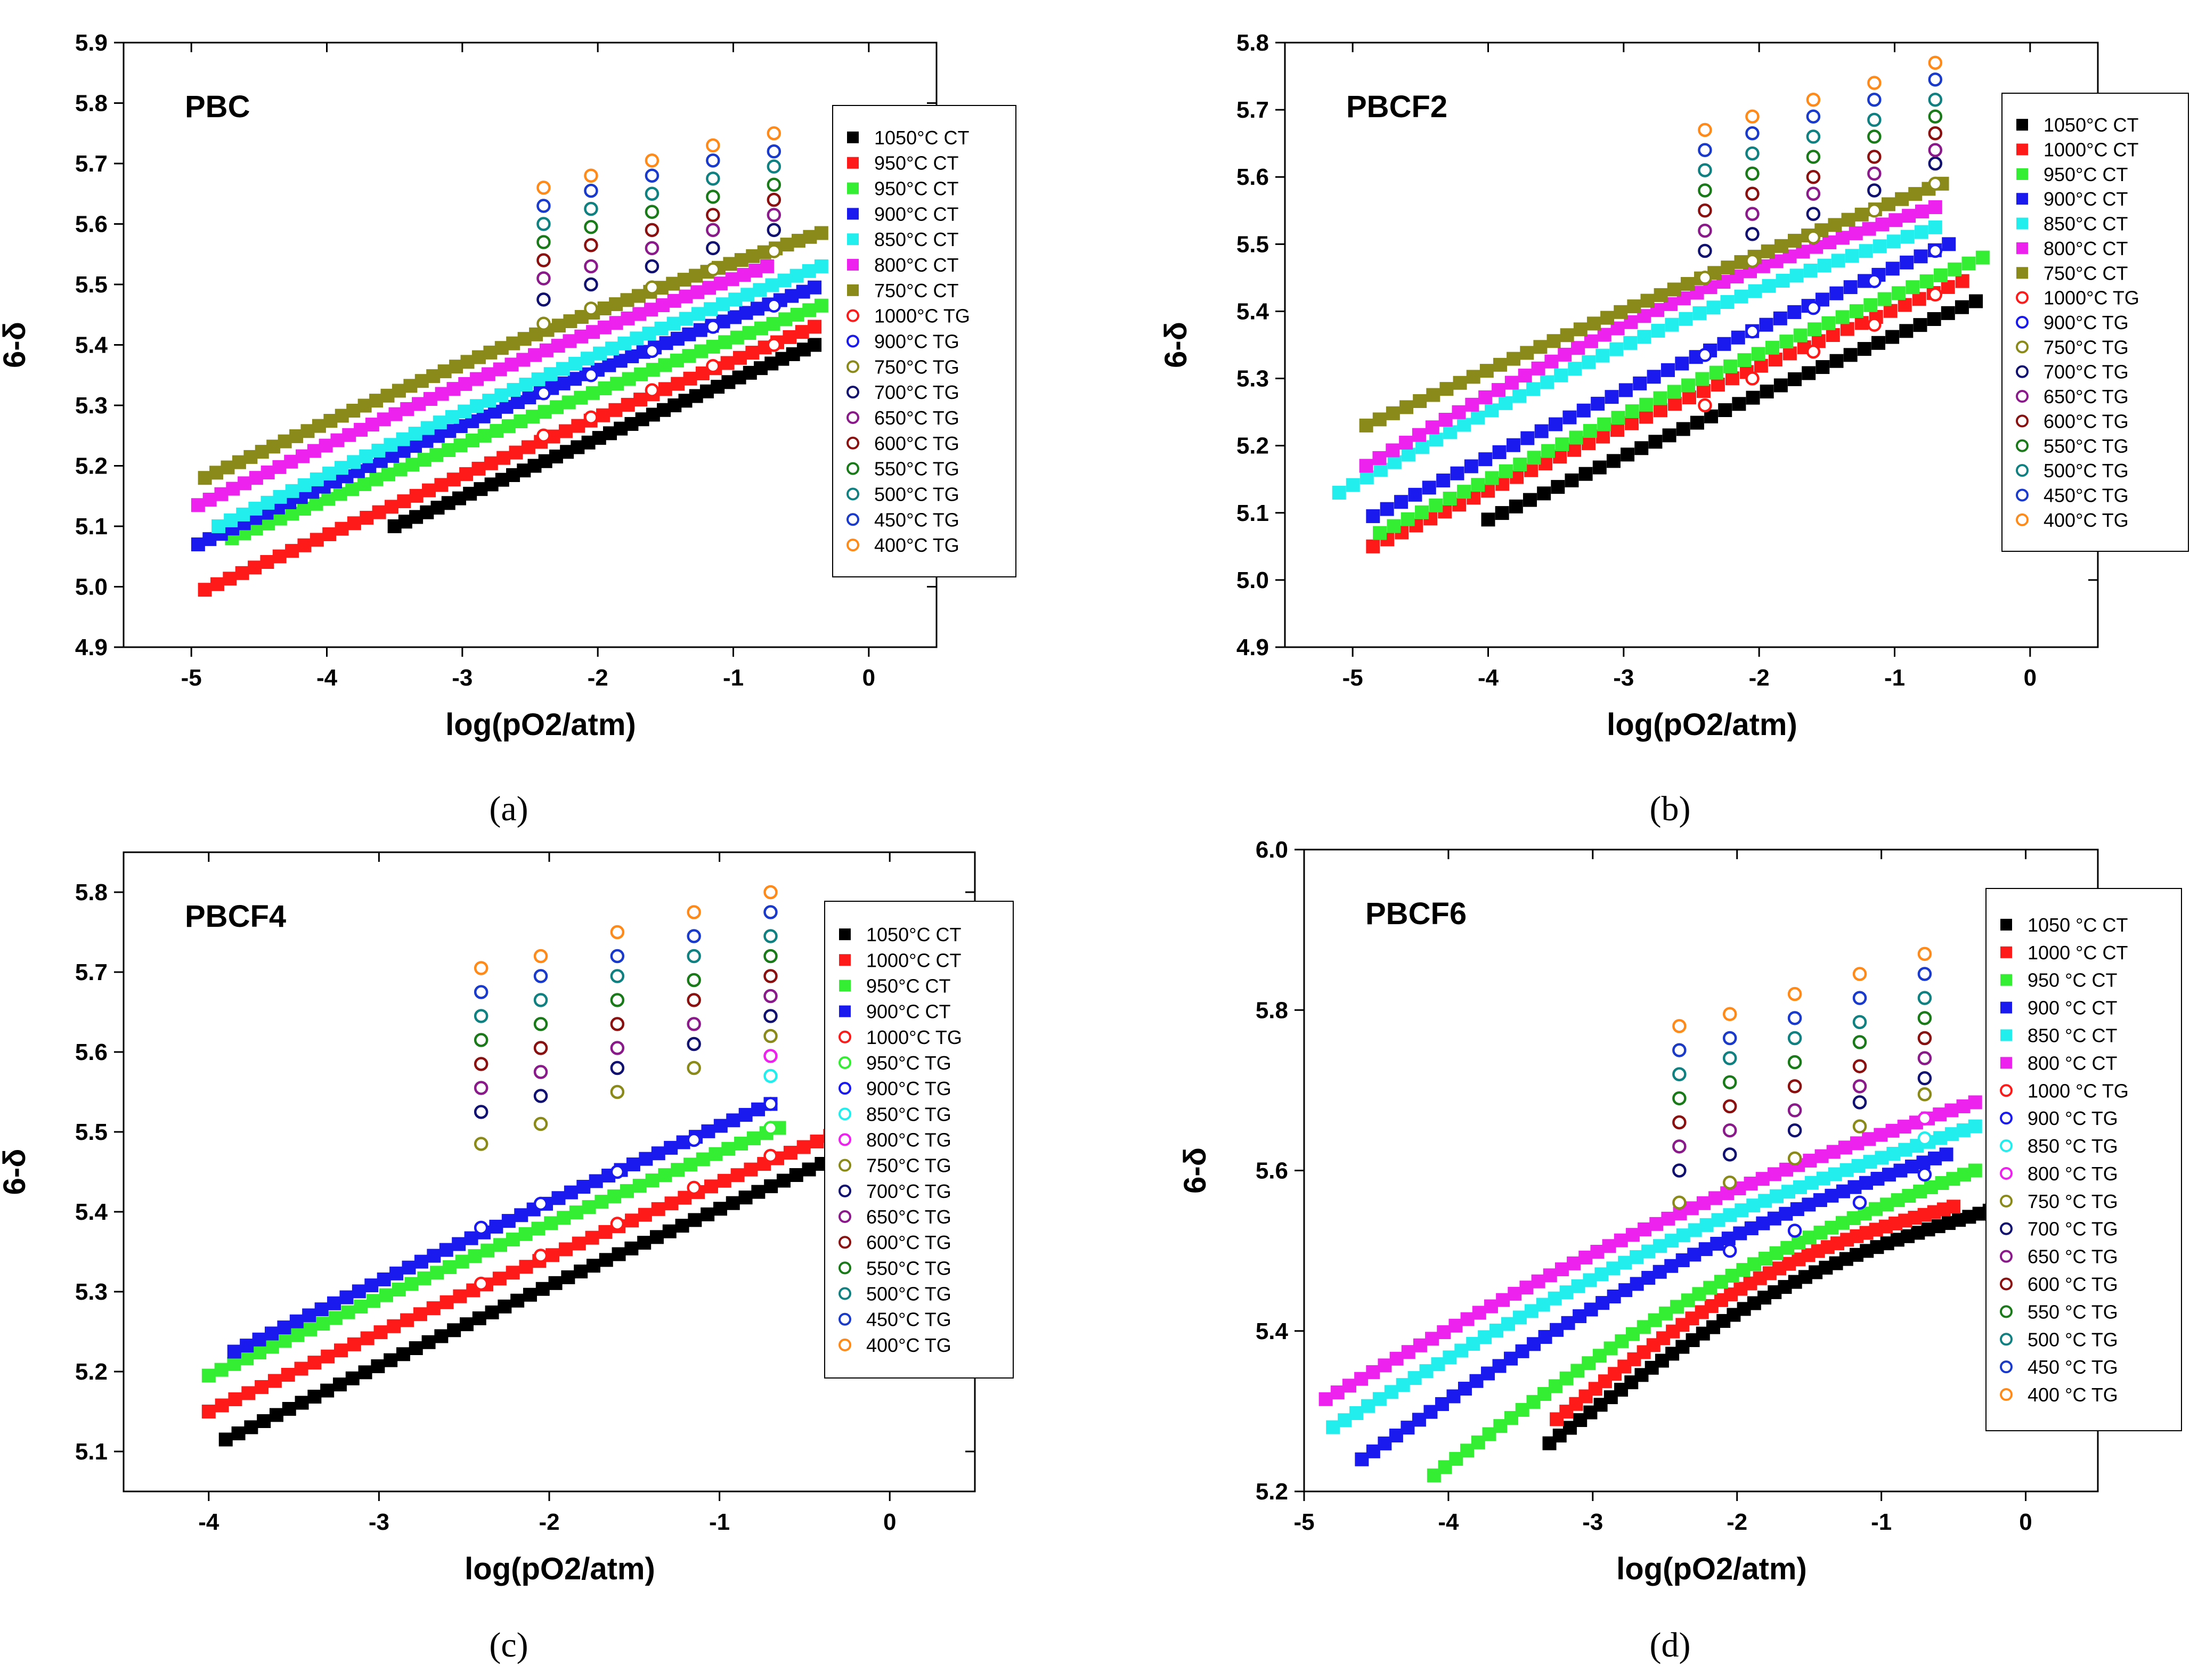 The height and width of the screenshot is (1680, 2198). Describe the element at coordinates (2086, 224) in the screenshot. I see `legend-label: 850°C CT` at that location.